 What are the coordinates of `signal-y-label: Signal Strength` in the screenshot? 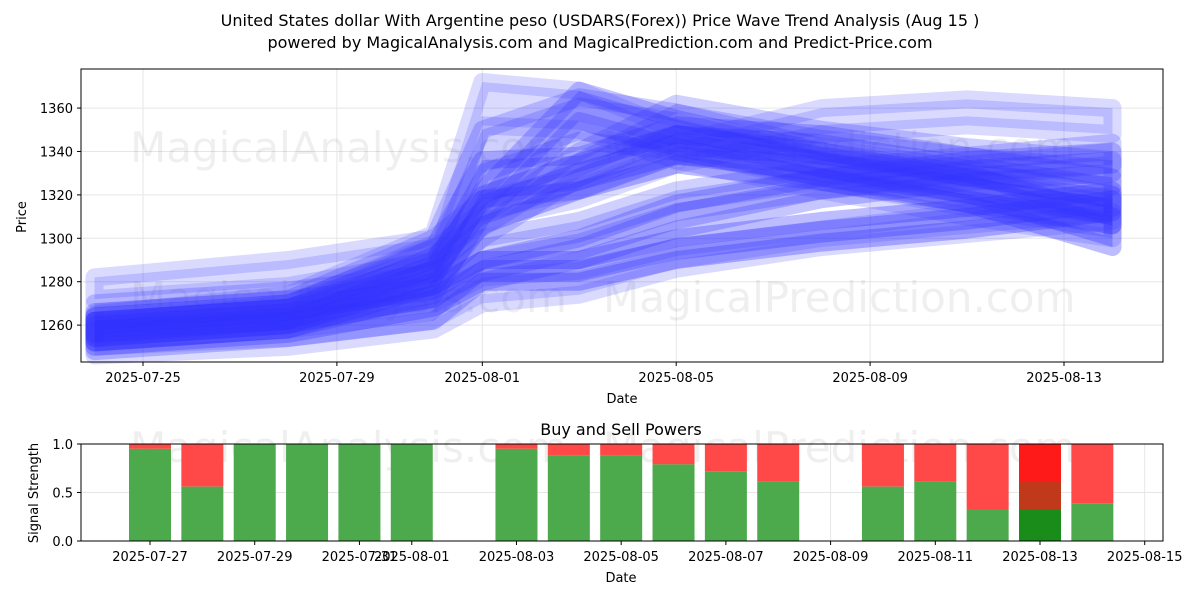 It's located at (34, 493).